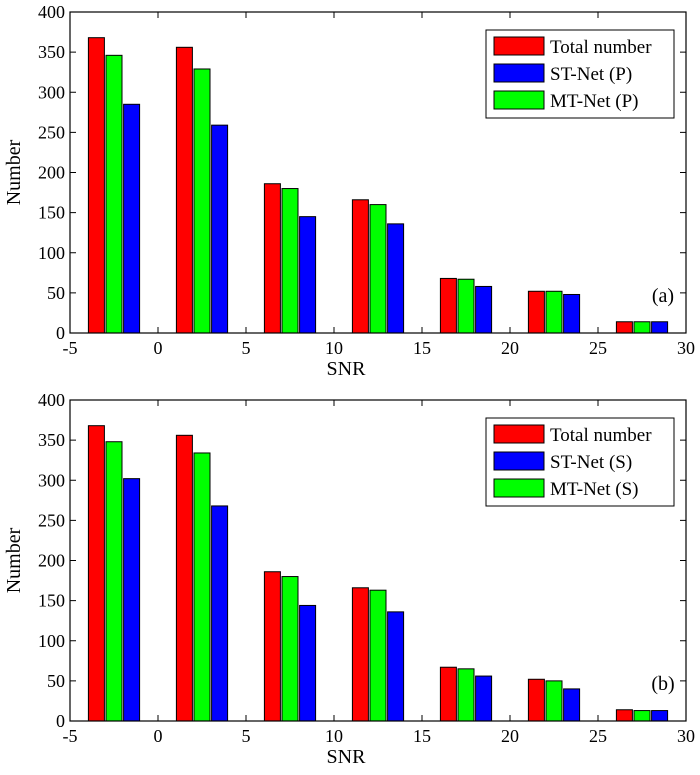 Image resolution: width=700 pixels, height=775 pixels. I want to click on legend: Total number ST-Net (S) MT-Net (S), so click(580, 462).